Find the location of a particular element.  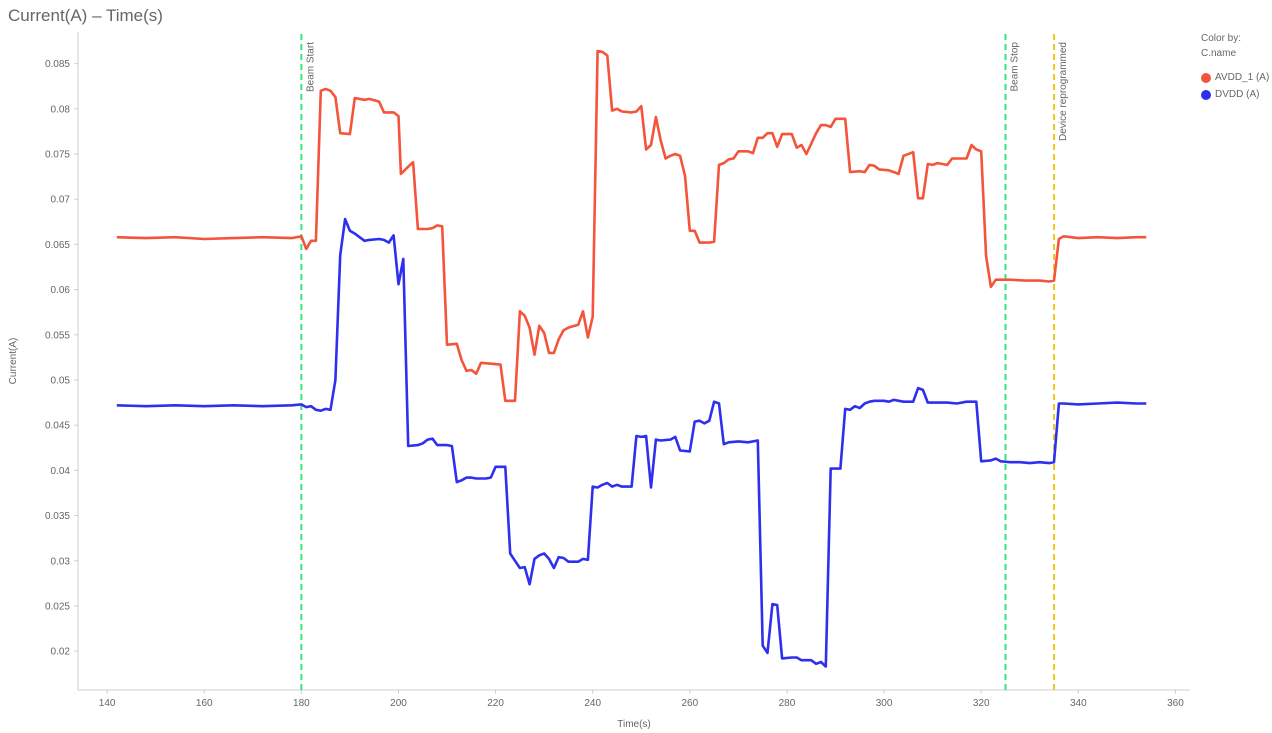

x-tick-label: 140 is located at coordinates (107, 703).